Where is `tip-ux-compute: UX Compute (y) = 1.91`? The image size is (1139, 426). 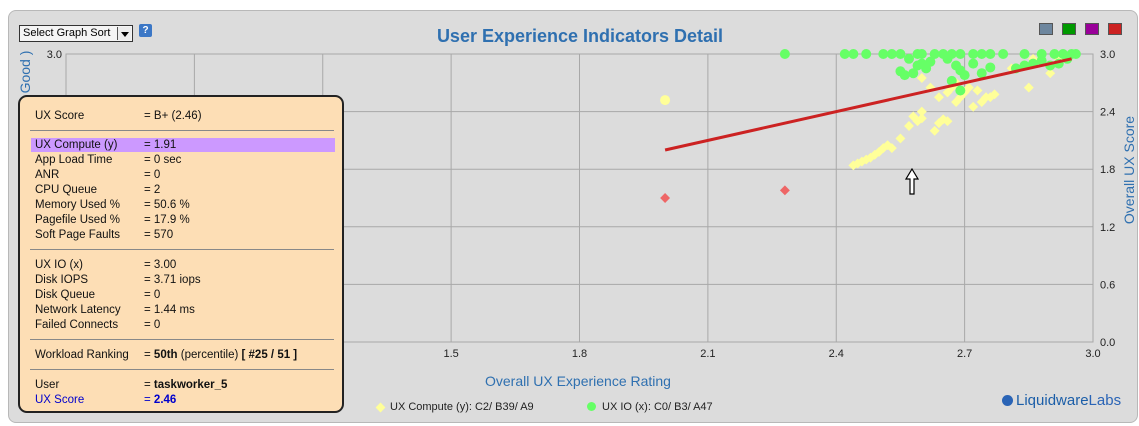
tip-ux-compute: UX Compute (y) = 1.91 is located at coordinates (183, 145).